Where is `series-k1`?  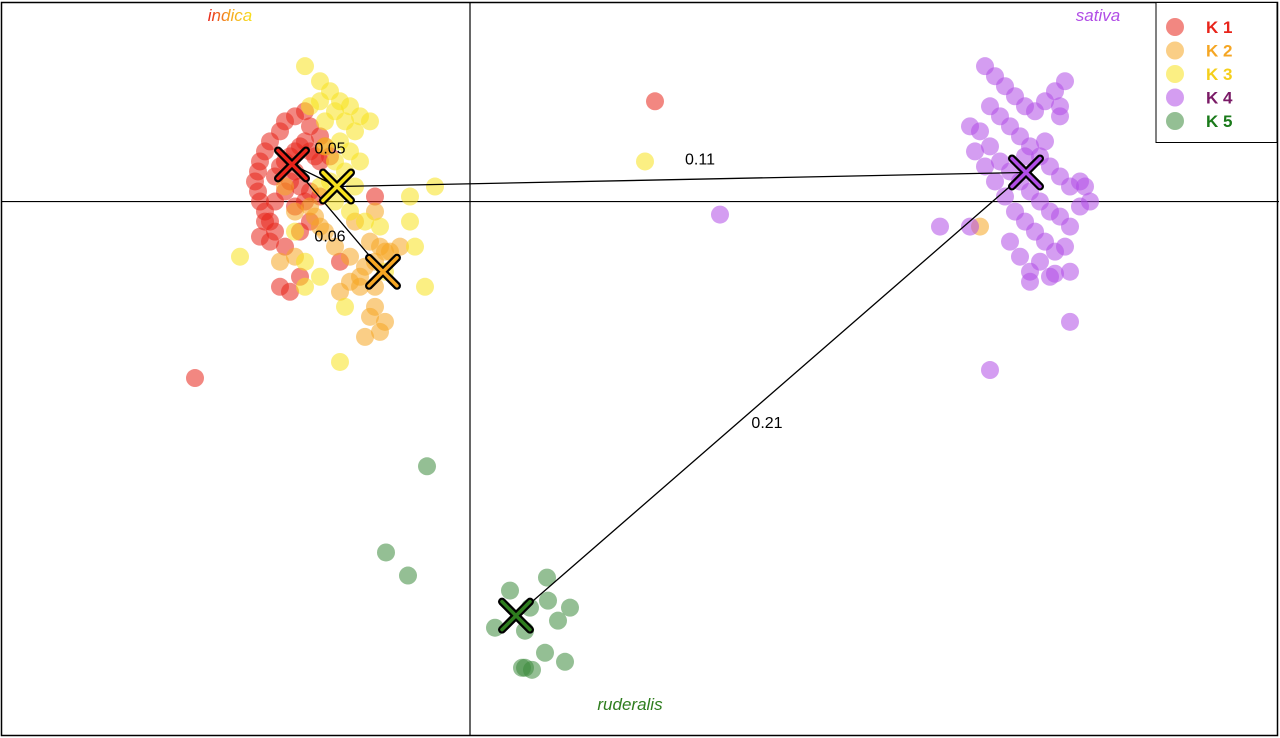 series-k1 is located at coordinates (425, 240).